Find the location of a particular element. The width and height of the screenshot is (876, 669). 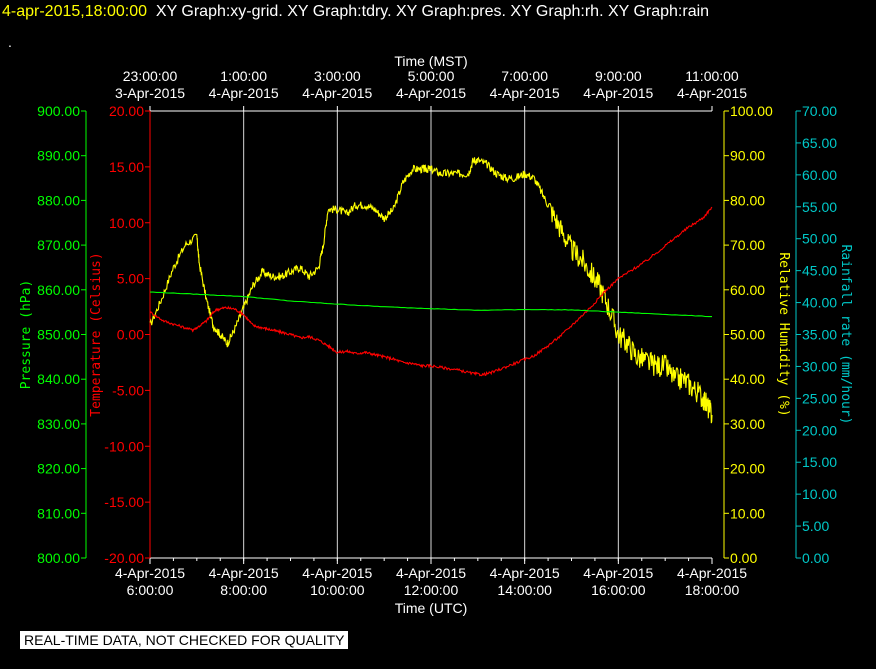

pressure-tick-label: 870.00 is located at coordinates (58, 245).